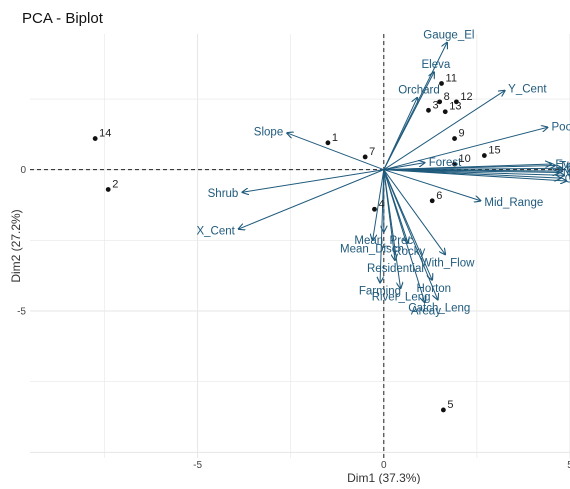 This screenshot has height=489, width=570. What do you see at coordinates (434, 289) in the screenshot?
I see `variable-label: Horton` at bounding box center [434, 289].